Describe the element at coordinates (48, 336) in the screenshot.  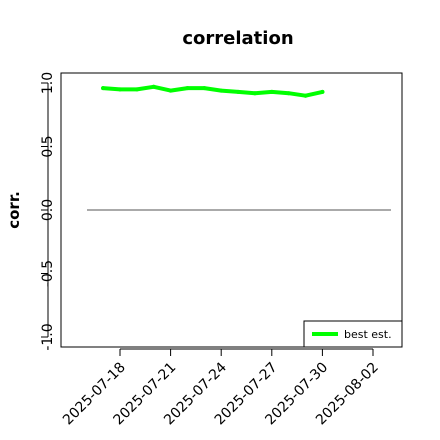
I see `y-tick-label: -1.0` at that location.